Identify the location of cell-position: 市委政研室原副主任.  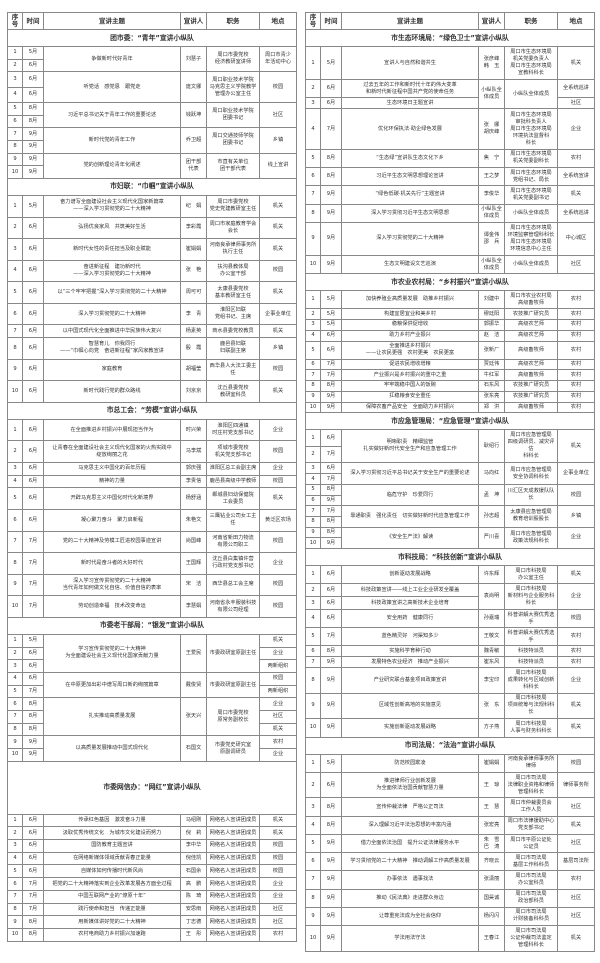
(233, 685).